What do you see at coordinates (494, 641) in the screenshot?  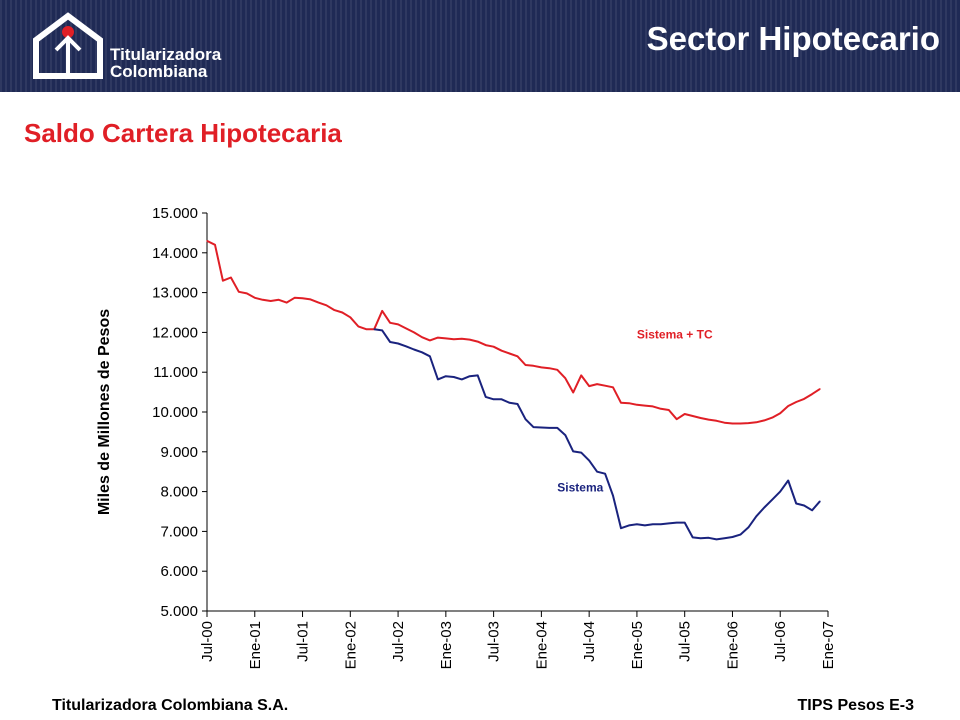 I see `x-tick-label: Jul-03` at bounding box center [494, 641].